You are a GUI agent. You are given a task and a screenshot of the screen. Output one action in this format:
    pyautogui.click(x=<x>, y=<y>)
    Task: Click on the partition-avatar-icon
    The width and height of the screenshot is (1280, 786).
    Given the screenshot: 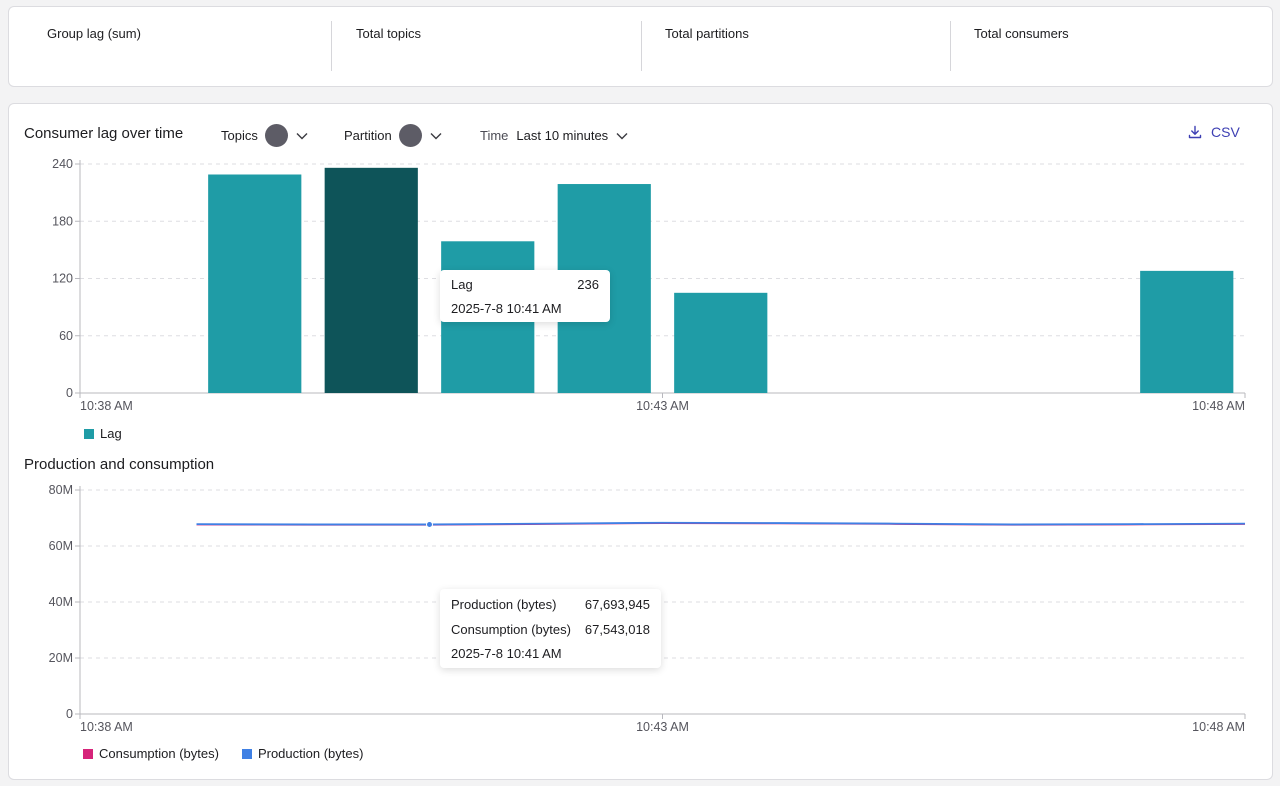 What is the action you would take?
    pyautogui.click(x=410, y=135)
    